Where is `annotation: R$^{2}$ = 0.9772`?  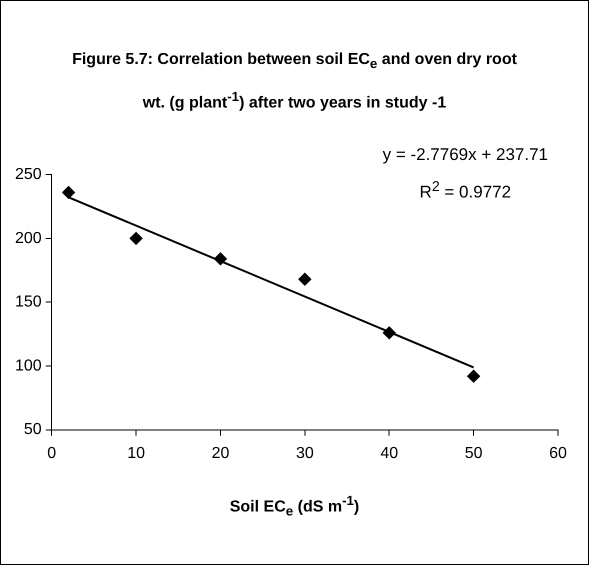 annotation: R$^{2}$ = 0.9772 is located at coordinates (465, 191).